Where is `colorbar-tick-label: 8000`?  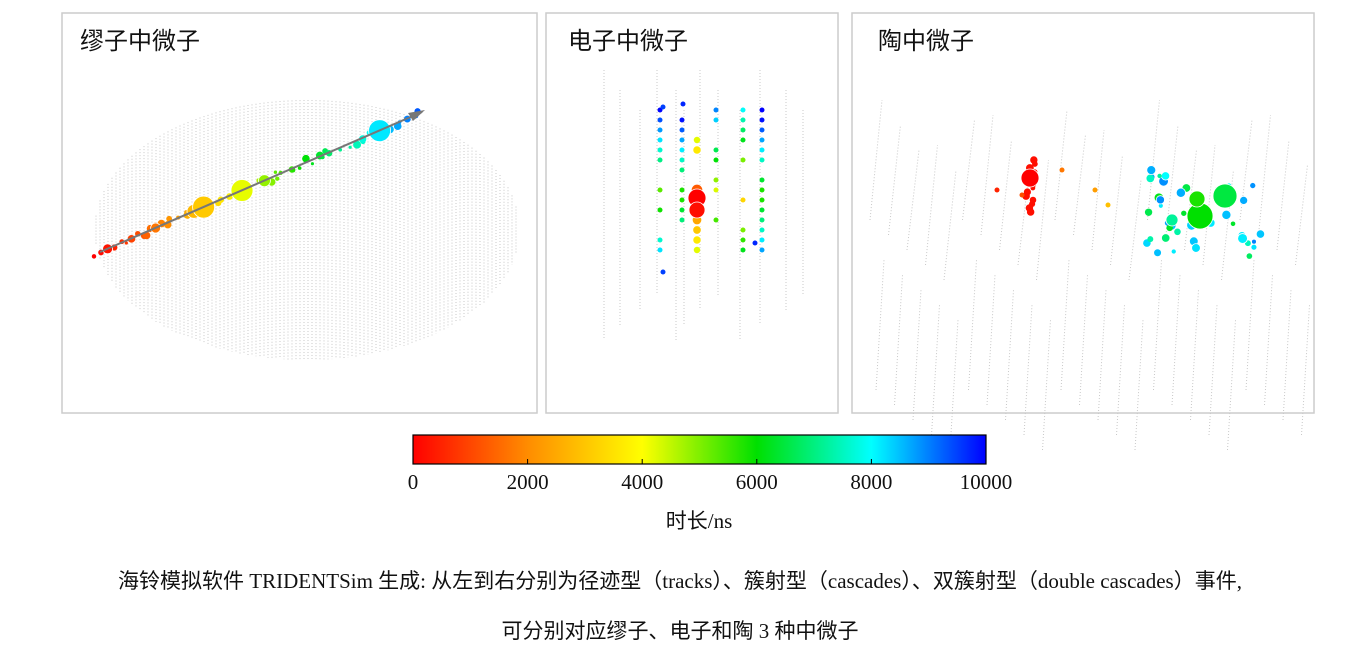
colorbar-tick-label: 8000 is located at coordinates (871, 482).